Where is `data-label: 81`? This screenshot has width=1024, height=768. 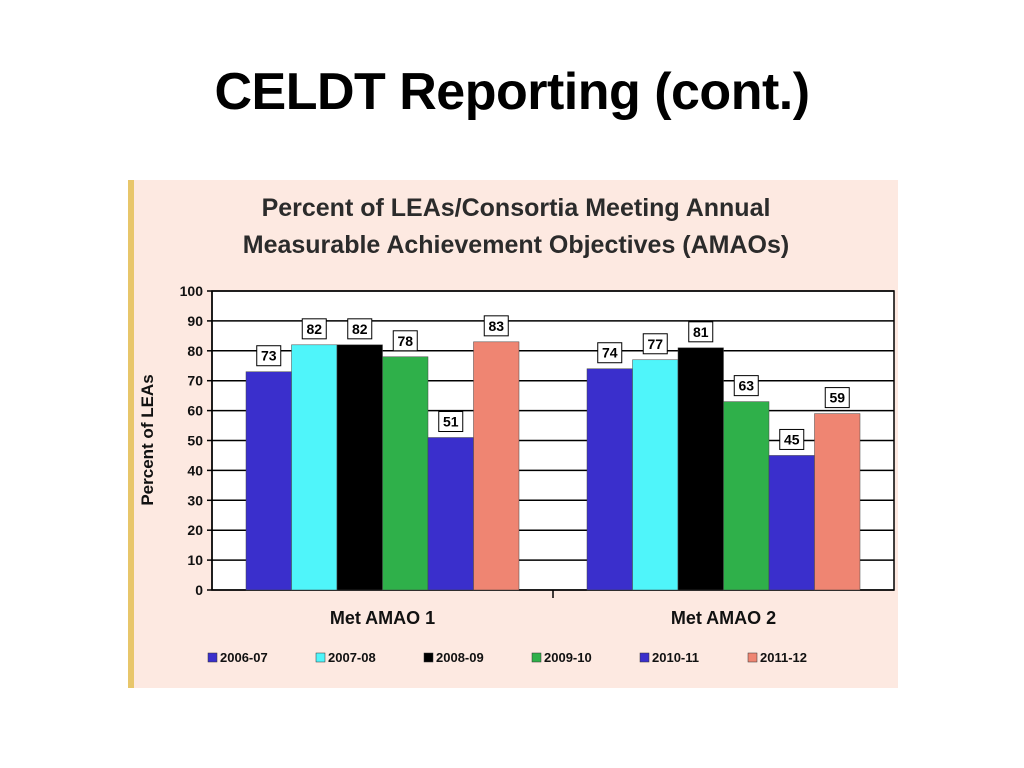
data-label: 81 is located at coordinates (701, 332).